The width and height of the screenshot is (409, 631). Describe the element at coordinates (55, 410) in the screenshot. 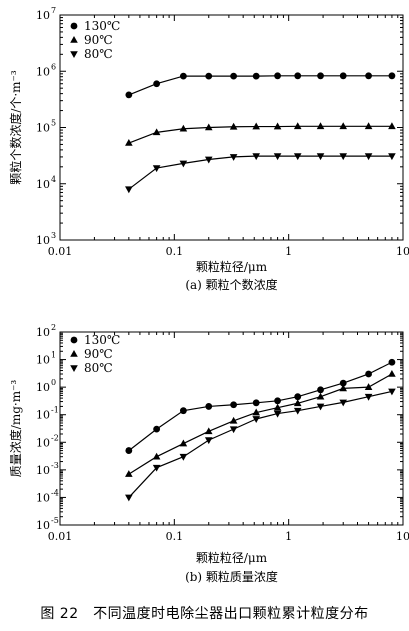

I see `y-tick-exponent: -1` at that location.